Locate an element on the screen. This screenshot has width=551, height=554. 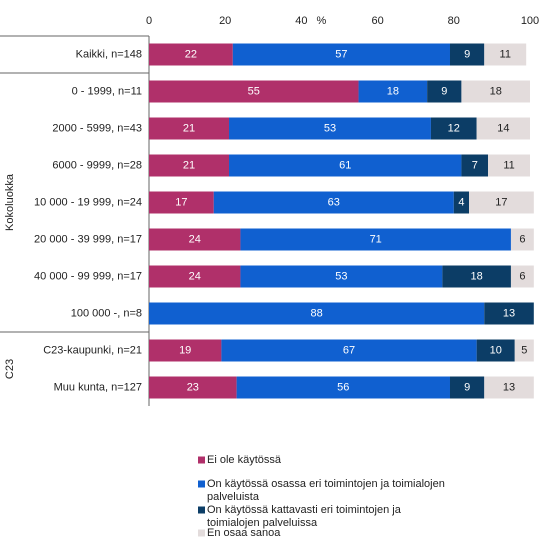
data-label: 55 is located at coordinates (254, 92).